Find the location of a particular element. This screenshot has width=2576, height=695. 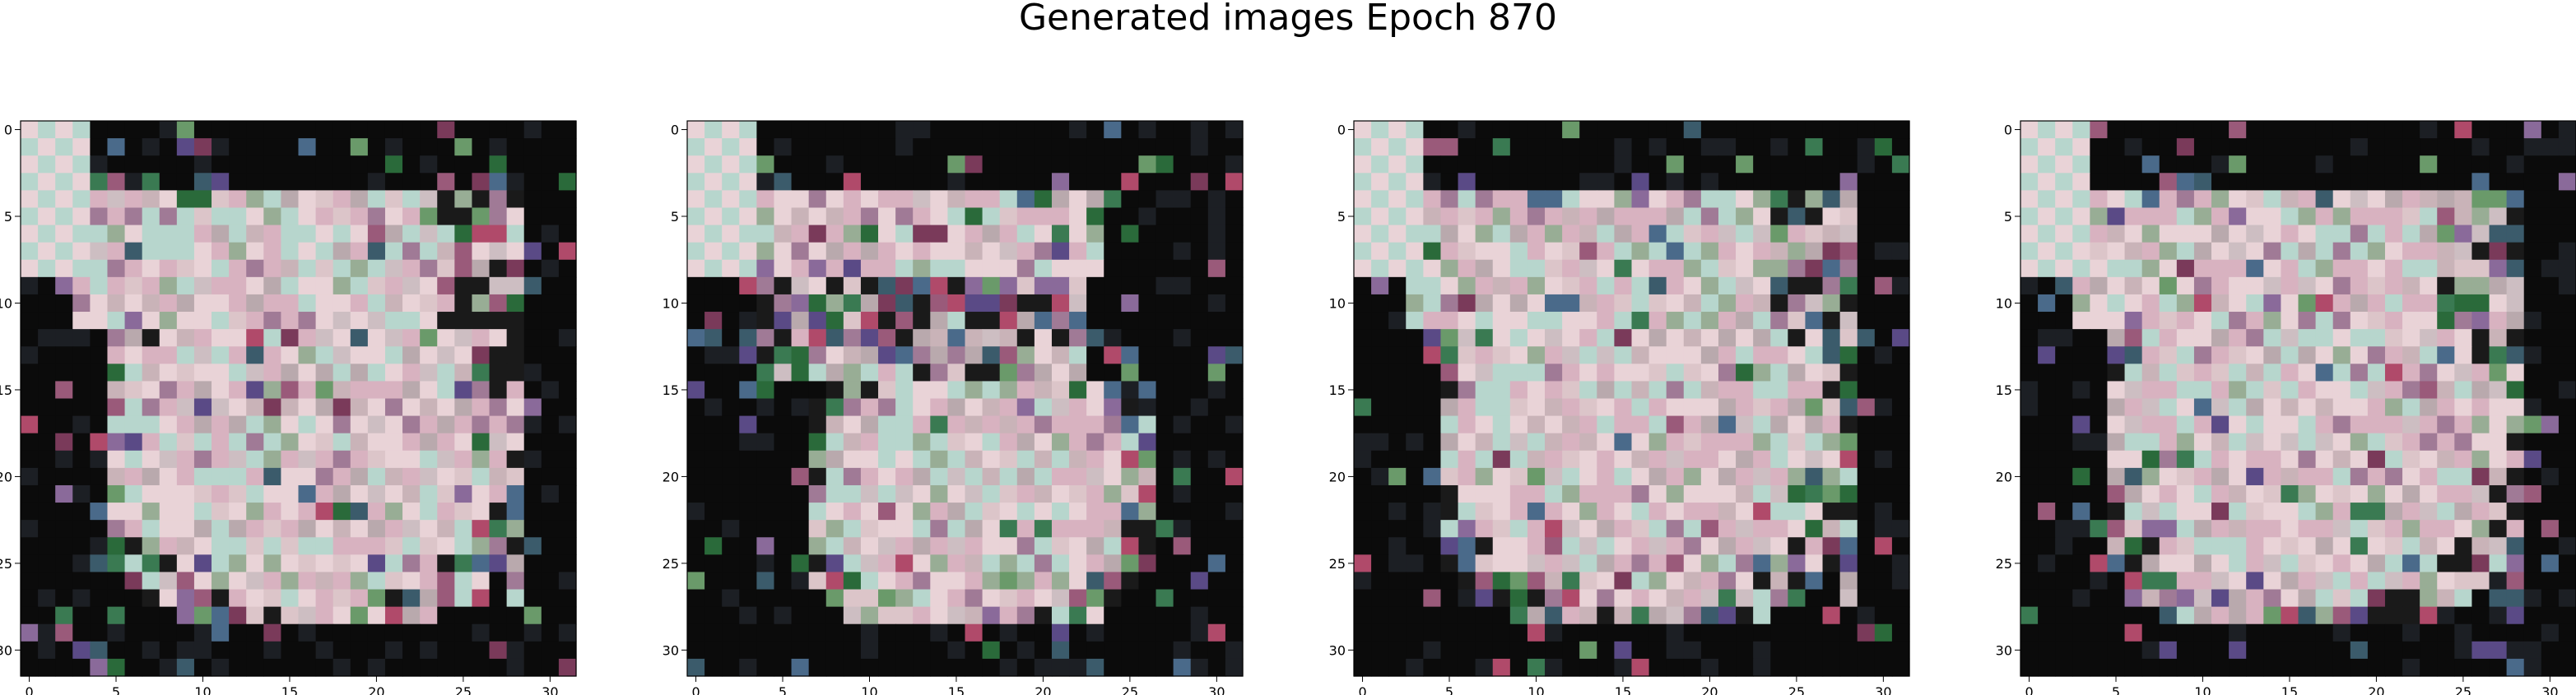

figure-title: Generated images Epoch 870 is located at coordinates (1288, 19).